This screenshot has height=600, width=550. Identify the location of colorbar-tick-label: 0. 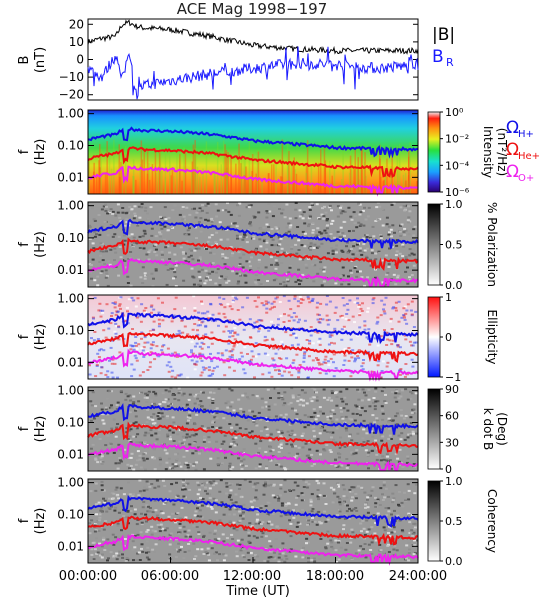
(448, 469).